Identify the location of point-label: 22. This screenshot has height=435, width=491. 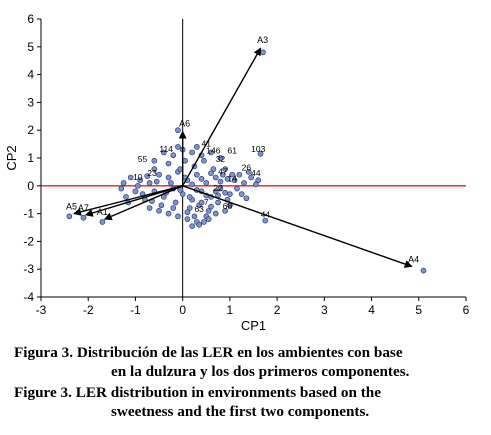
(218, 188).